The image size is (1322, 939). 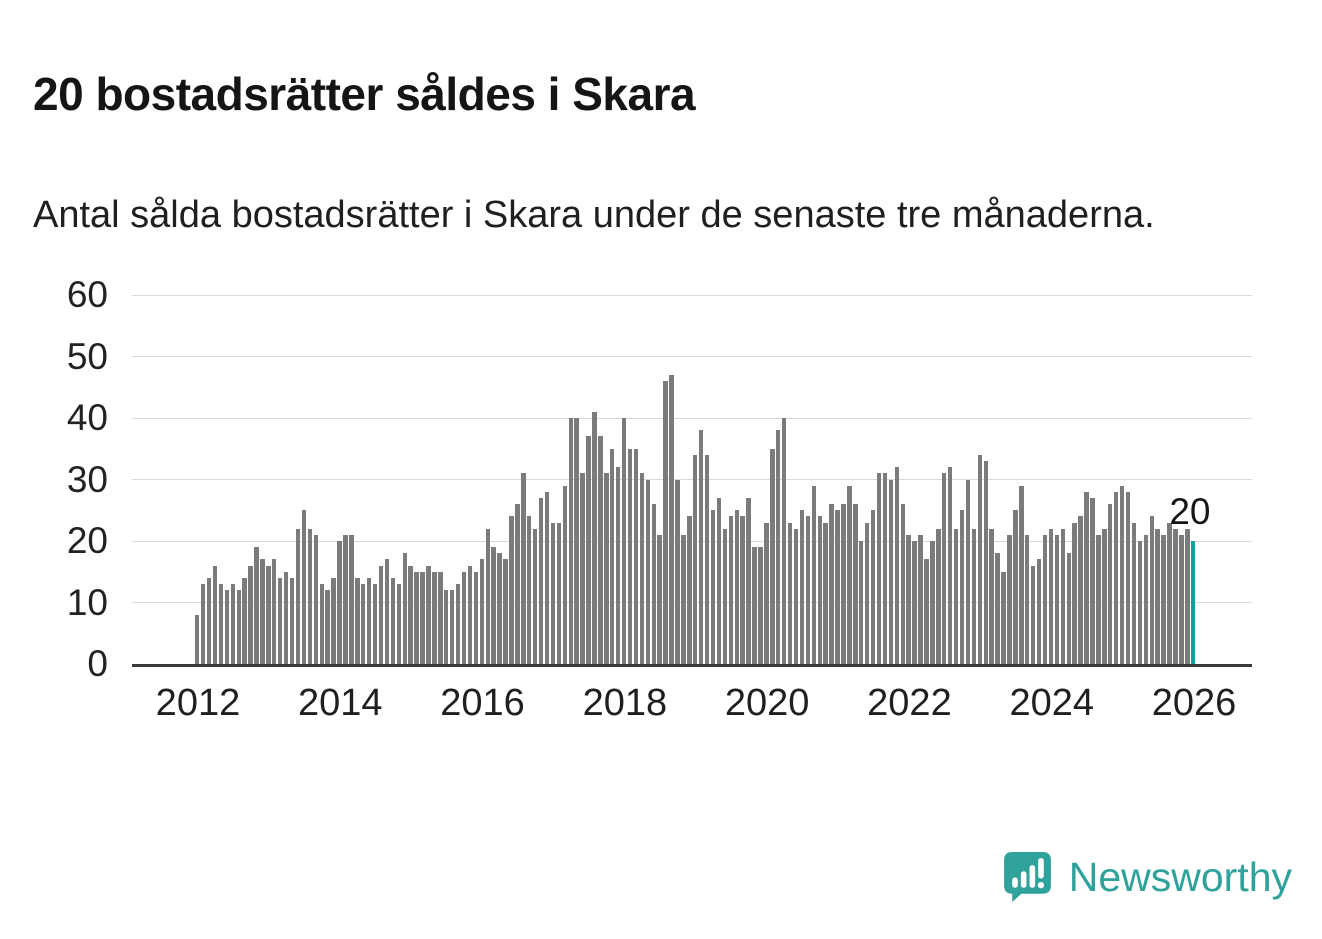 I want to click on x-tick-label: 2022, so click(x=909, y=703).